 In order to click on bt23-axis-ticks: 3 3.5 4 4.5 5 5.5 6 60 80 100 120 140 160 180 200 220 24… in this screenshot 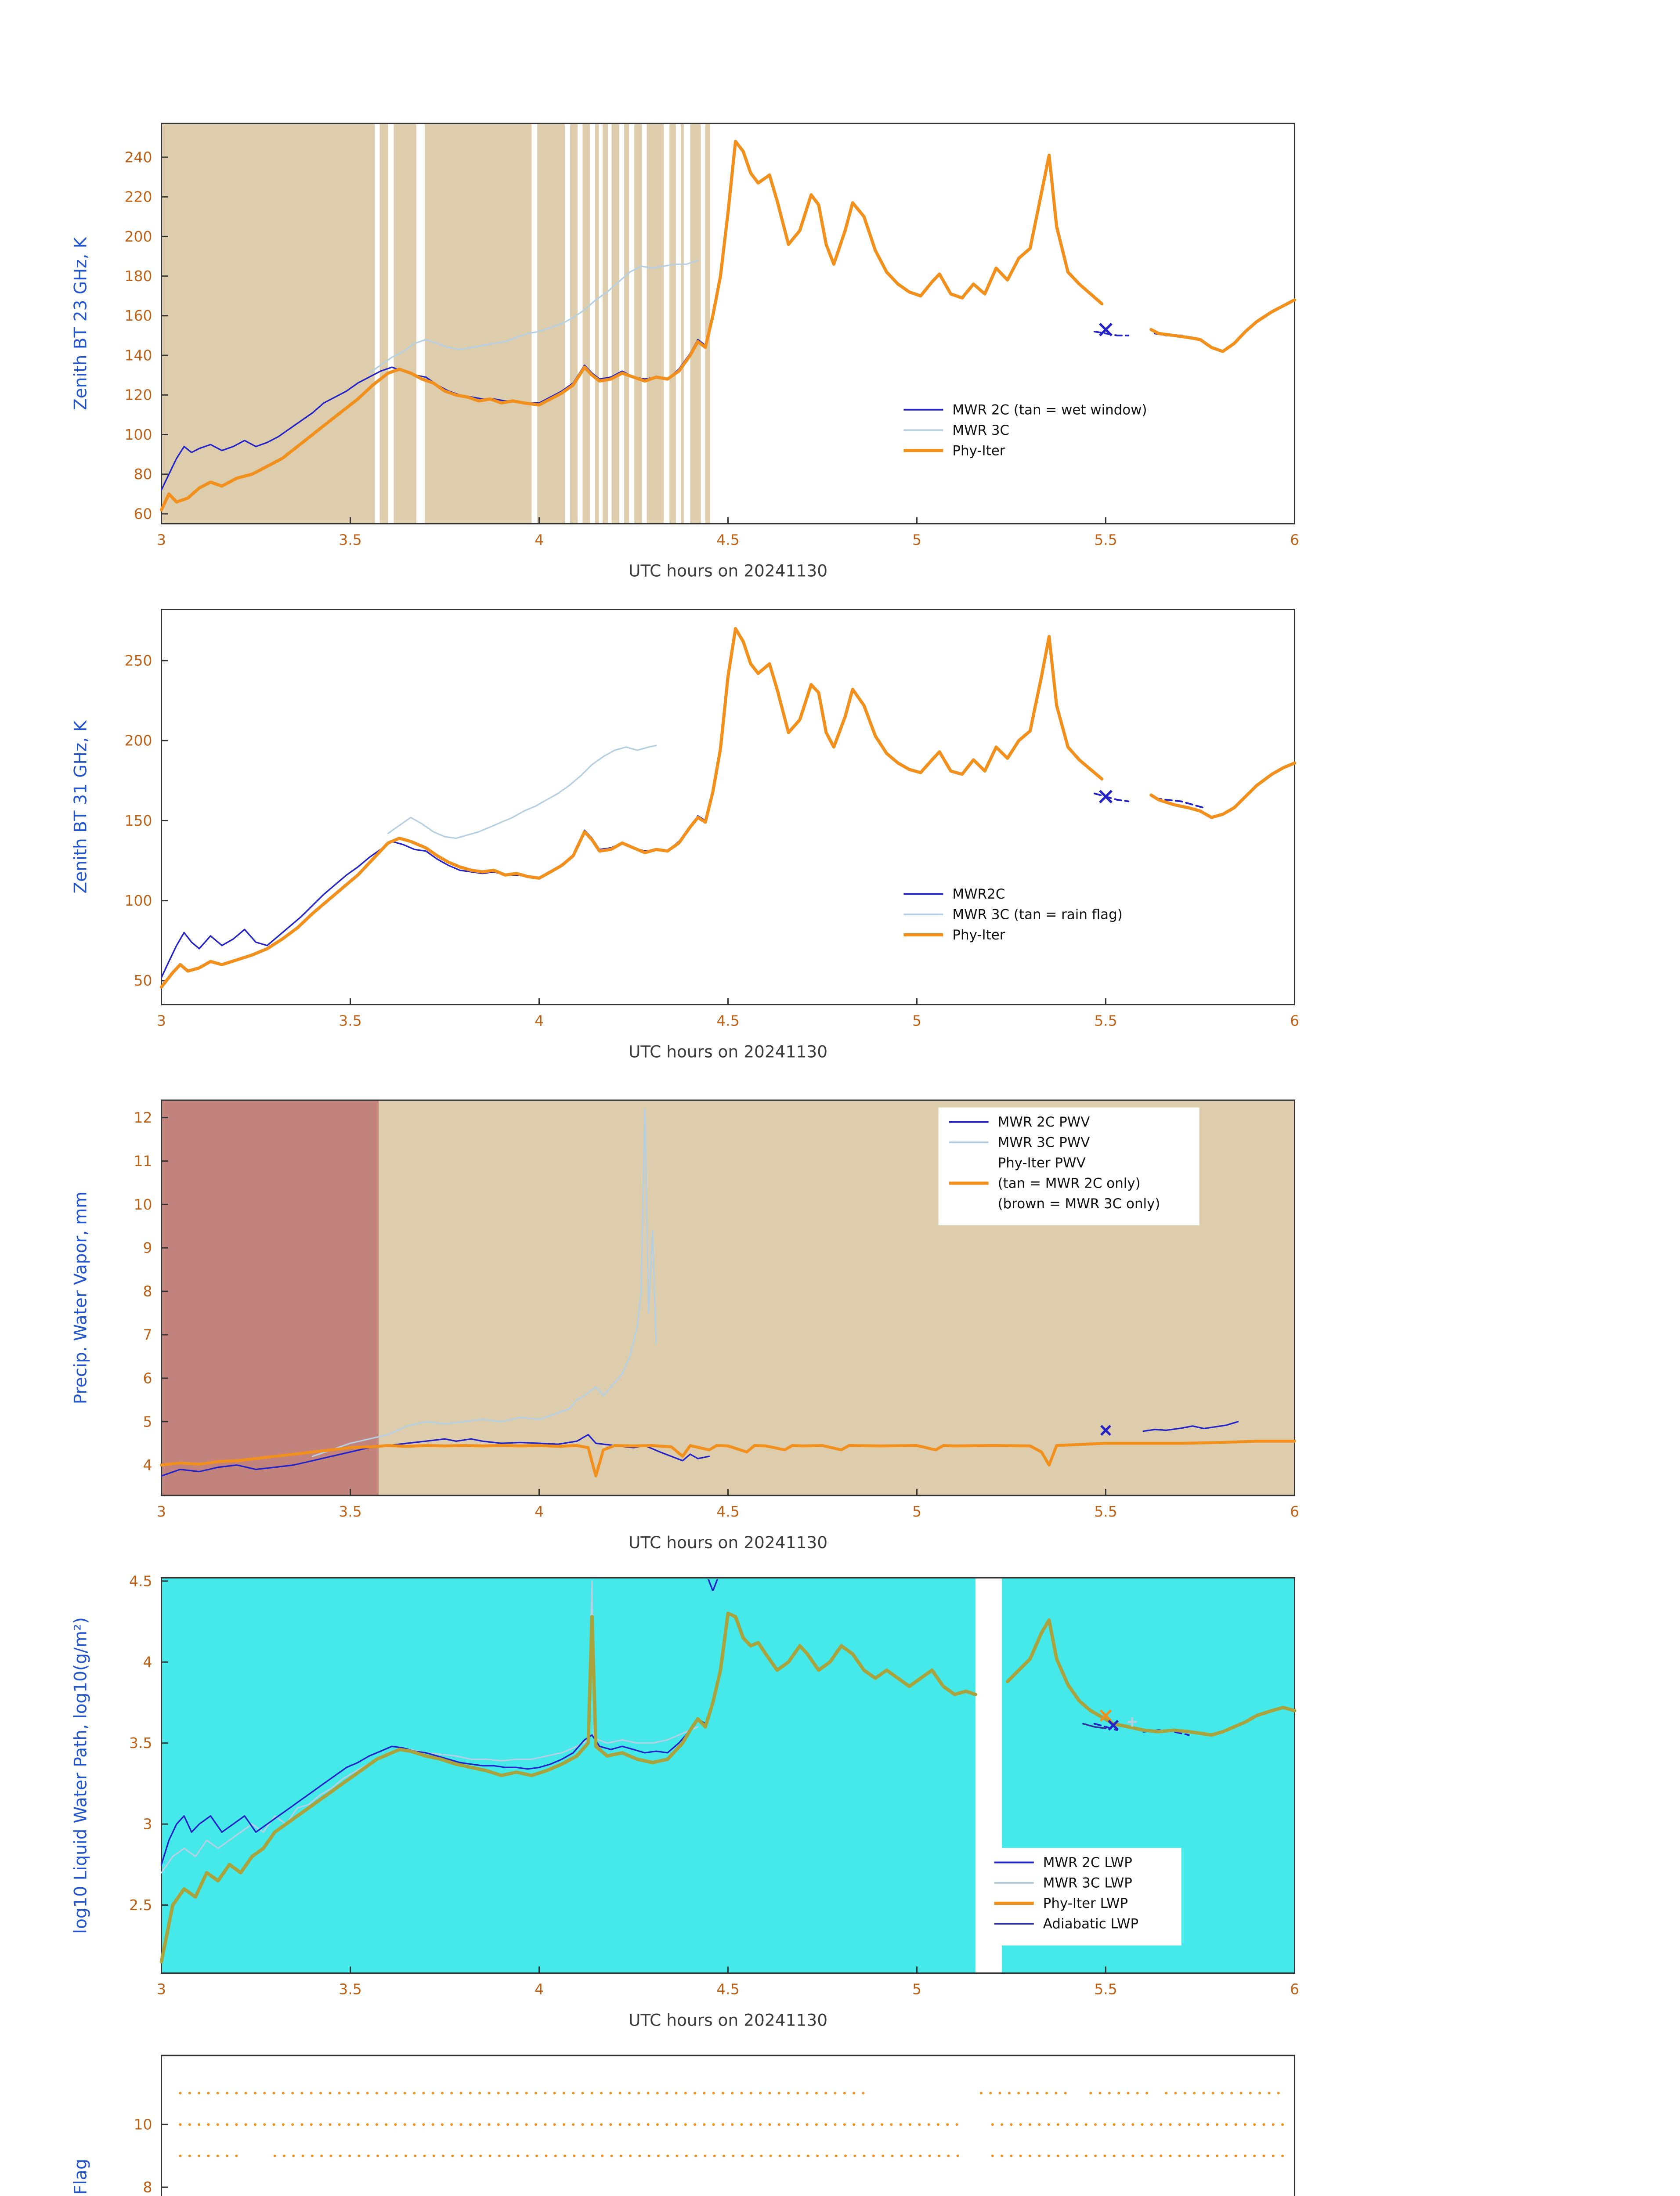, I will do `click(712, 348)`.